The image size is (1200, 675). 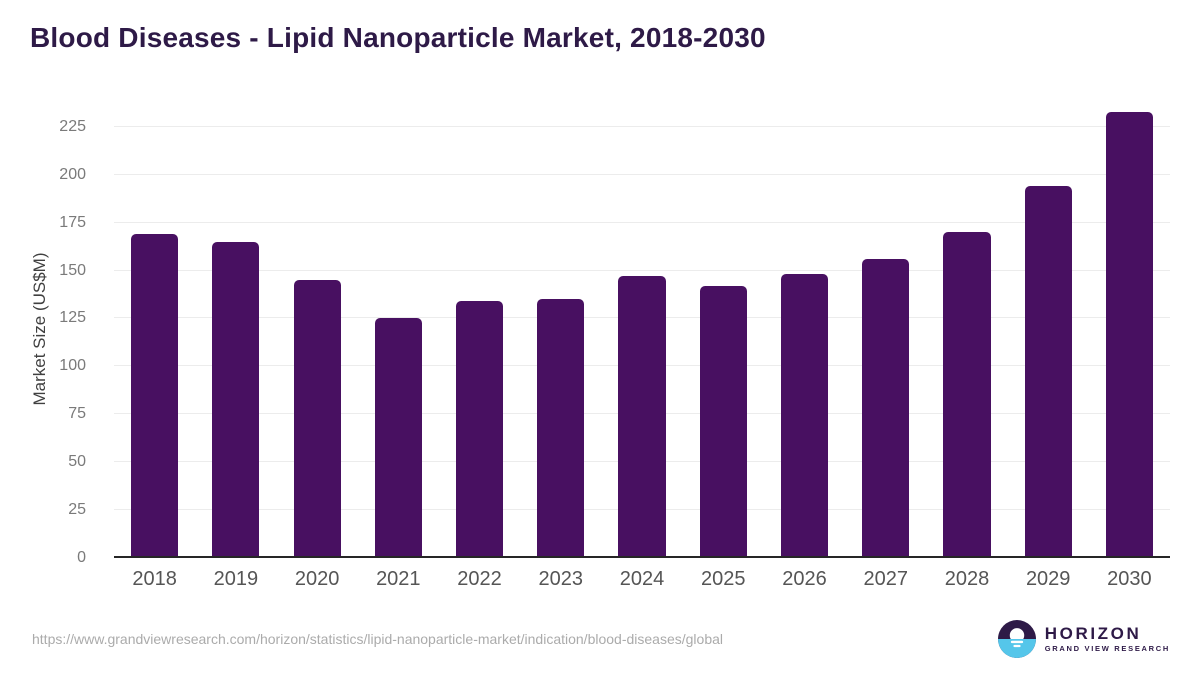 I want to click on y-tick-label: 100, so click(x=72, y=366).